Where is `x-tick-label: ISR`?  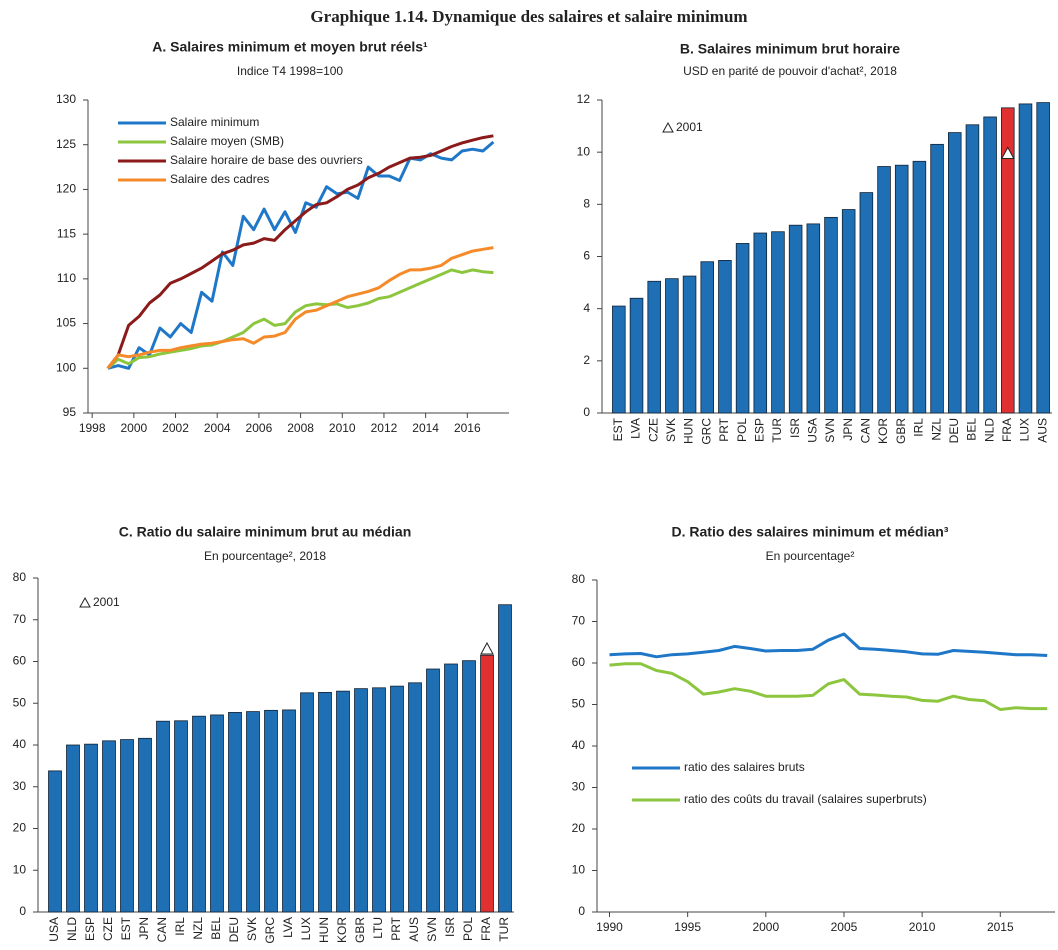
x-tick-label: ISR is located at coordinates (795, 428).